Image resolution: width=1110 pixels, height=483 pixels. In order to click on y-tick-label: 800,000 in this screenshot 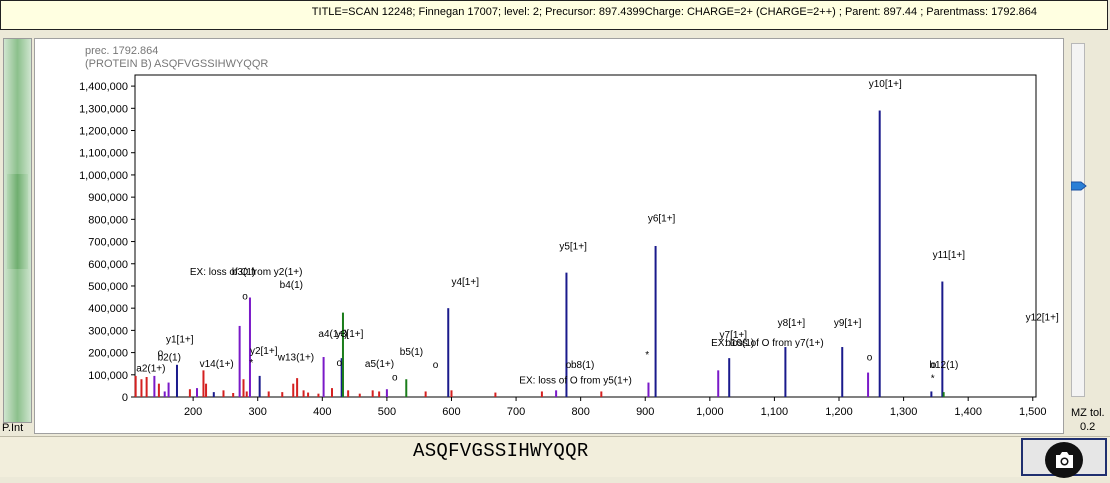, I will do `click(108, 220)`.